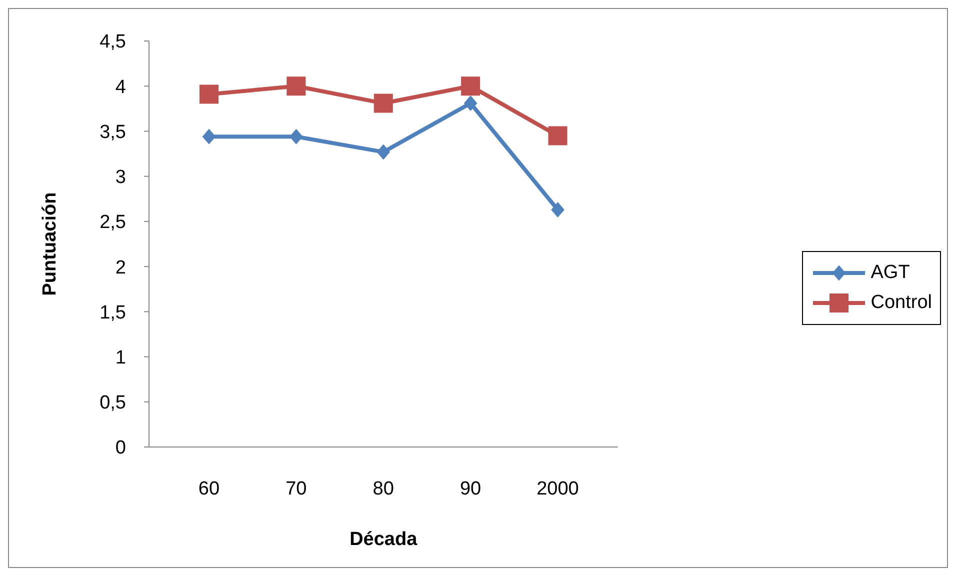 This screenshot has width=957, height=579. Describe the element at coordinates (120, 448) in the screenshot. I see `y-tick-label: 0` at that location.